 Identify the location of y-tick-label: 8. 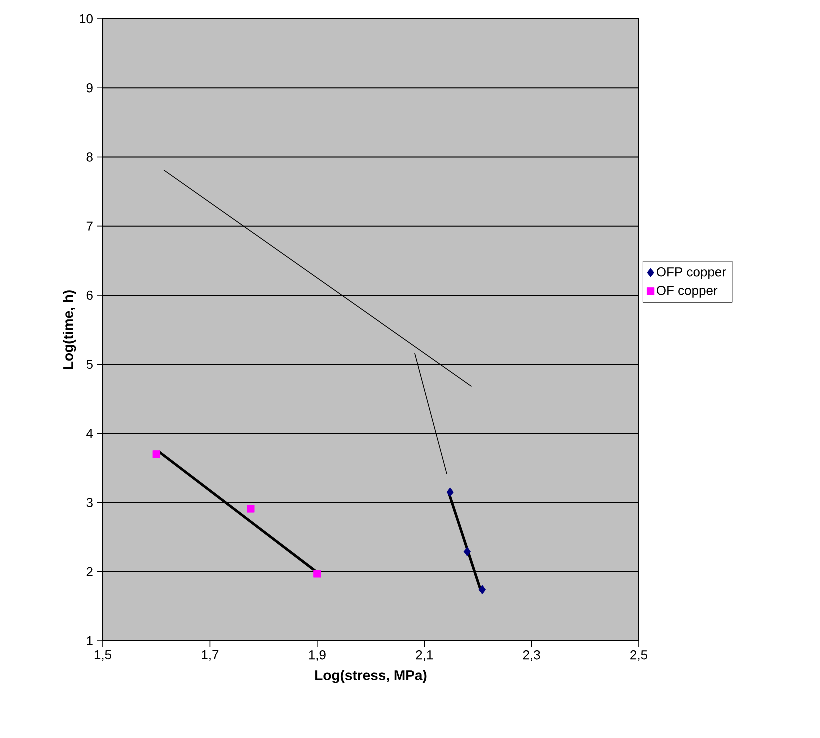
(89, 157).